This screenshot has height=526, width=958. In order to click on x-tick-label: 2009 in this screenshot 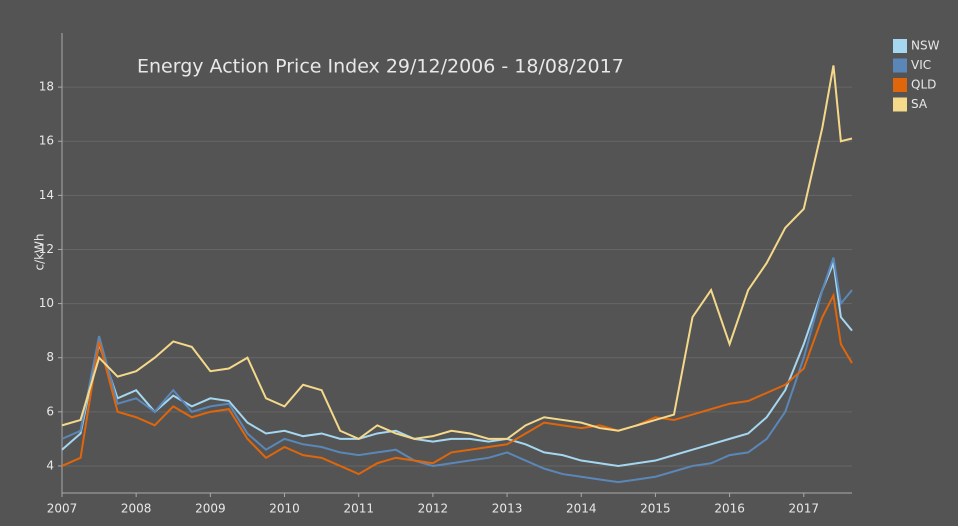, I will do `click(210, 509)`.